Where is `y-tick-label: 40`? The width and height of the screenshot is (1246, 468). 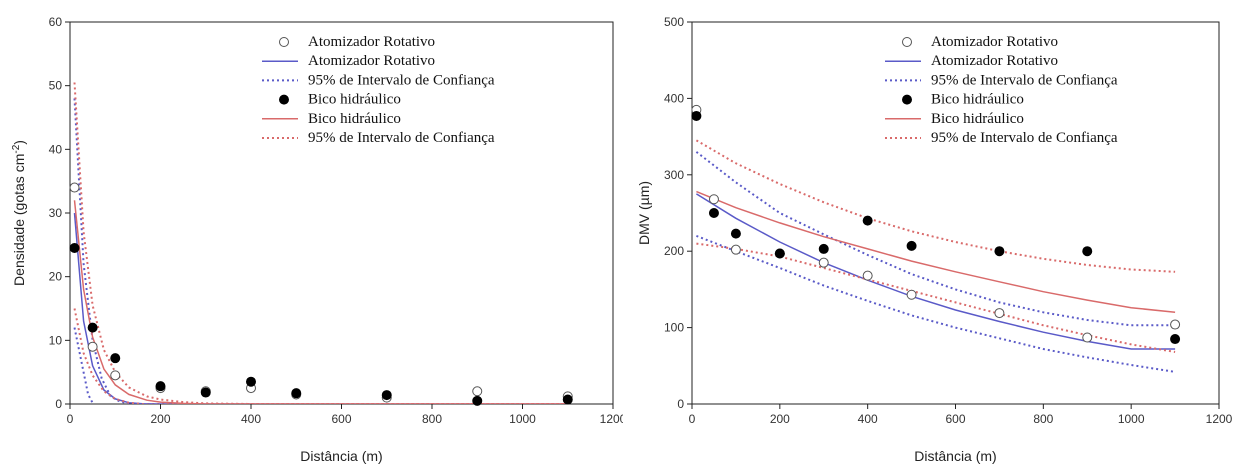 y-tick-label: 40 is located at coordinates (56, 149).